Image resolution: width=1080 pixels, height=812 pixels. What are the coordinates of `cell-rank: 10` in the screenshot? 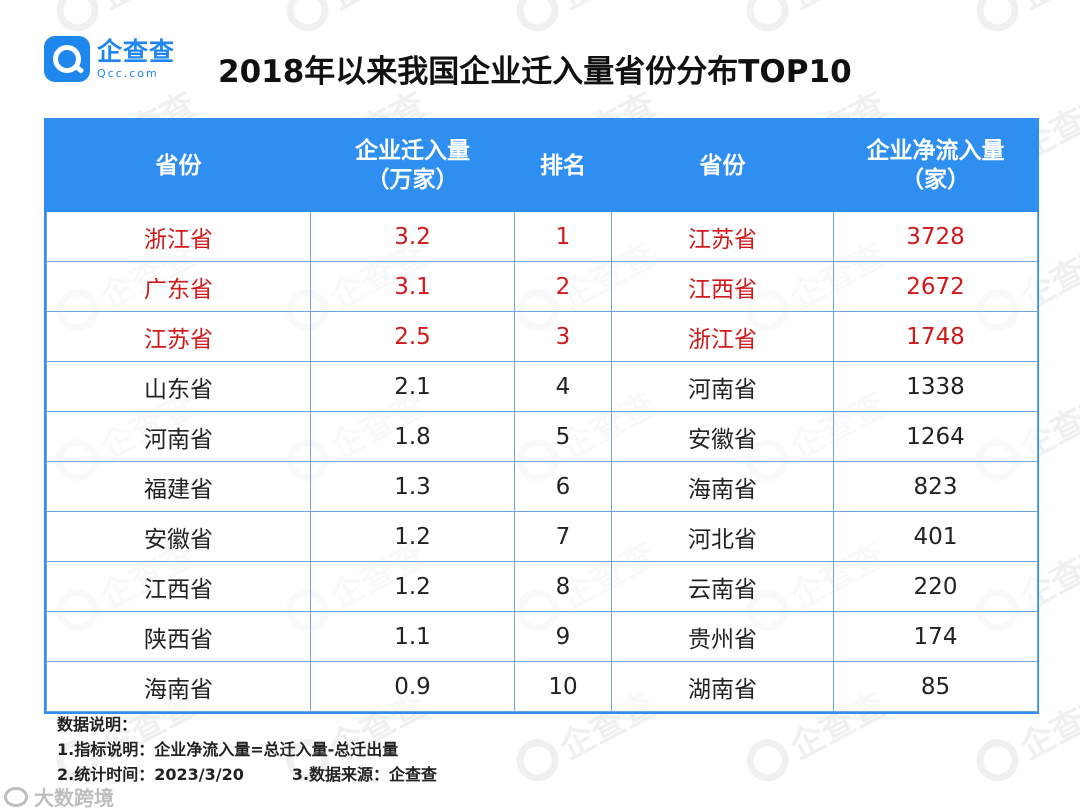 It's located at (563, 686).